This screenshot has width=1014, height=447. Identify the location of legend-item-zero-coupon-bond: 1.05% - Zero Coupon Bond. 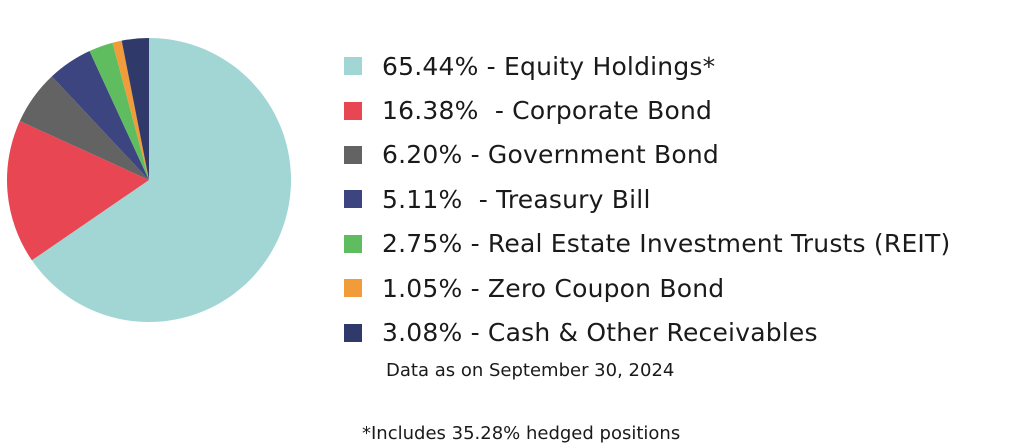
(647, 288).